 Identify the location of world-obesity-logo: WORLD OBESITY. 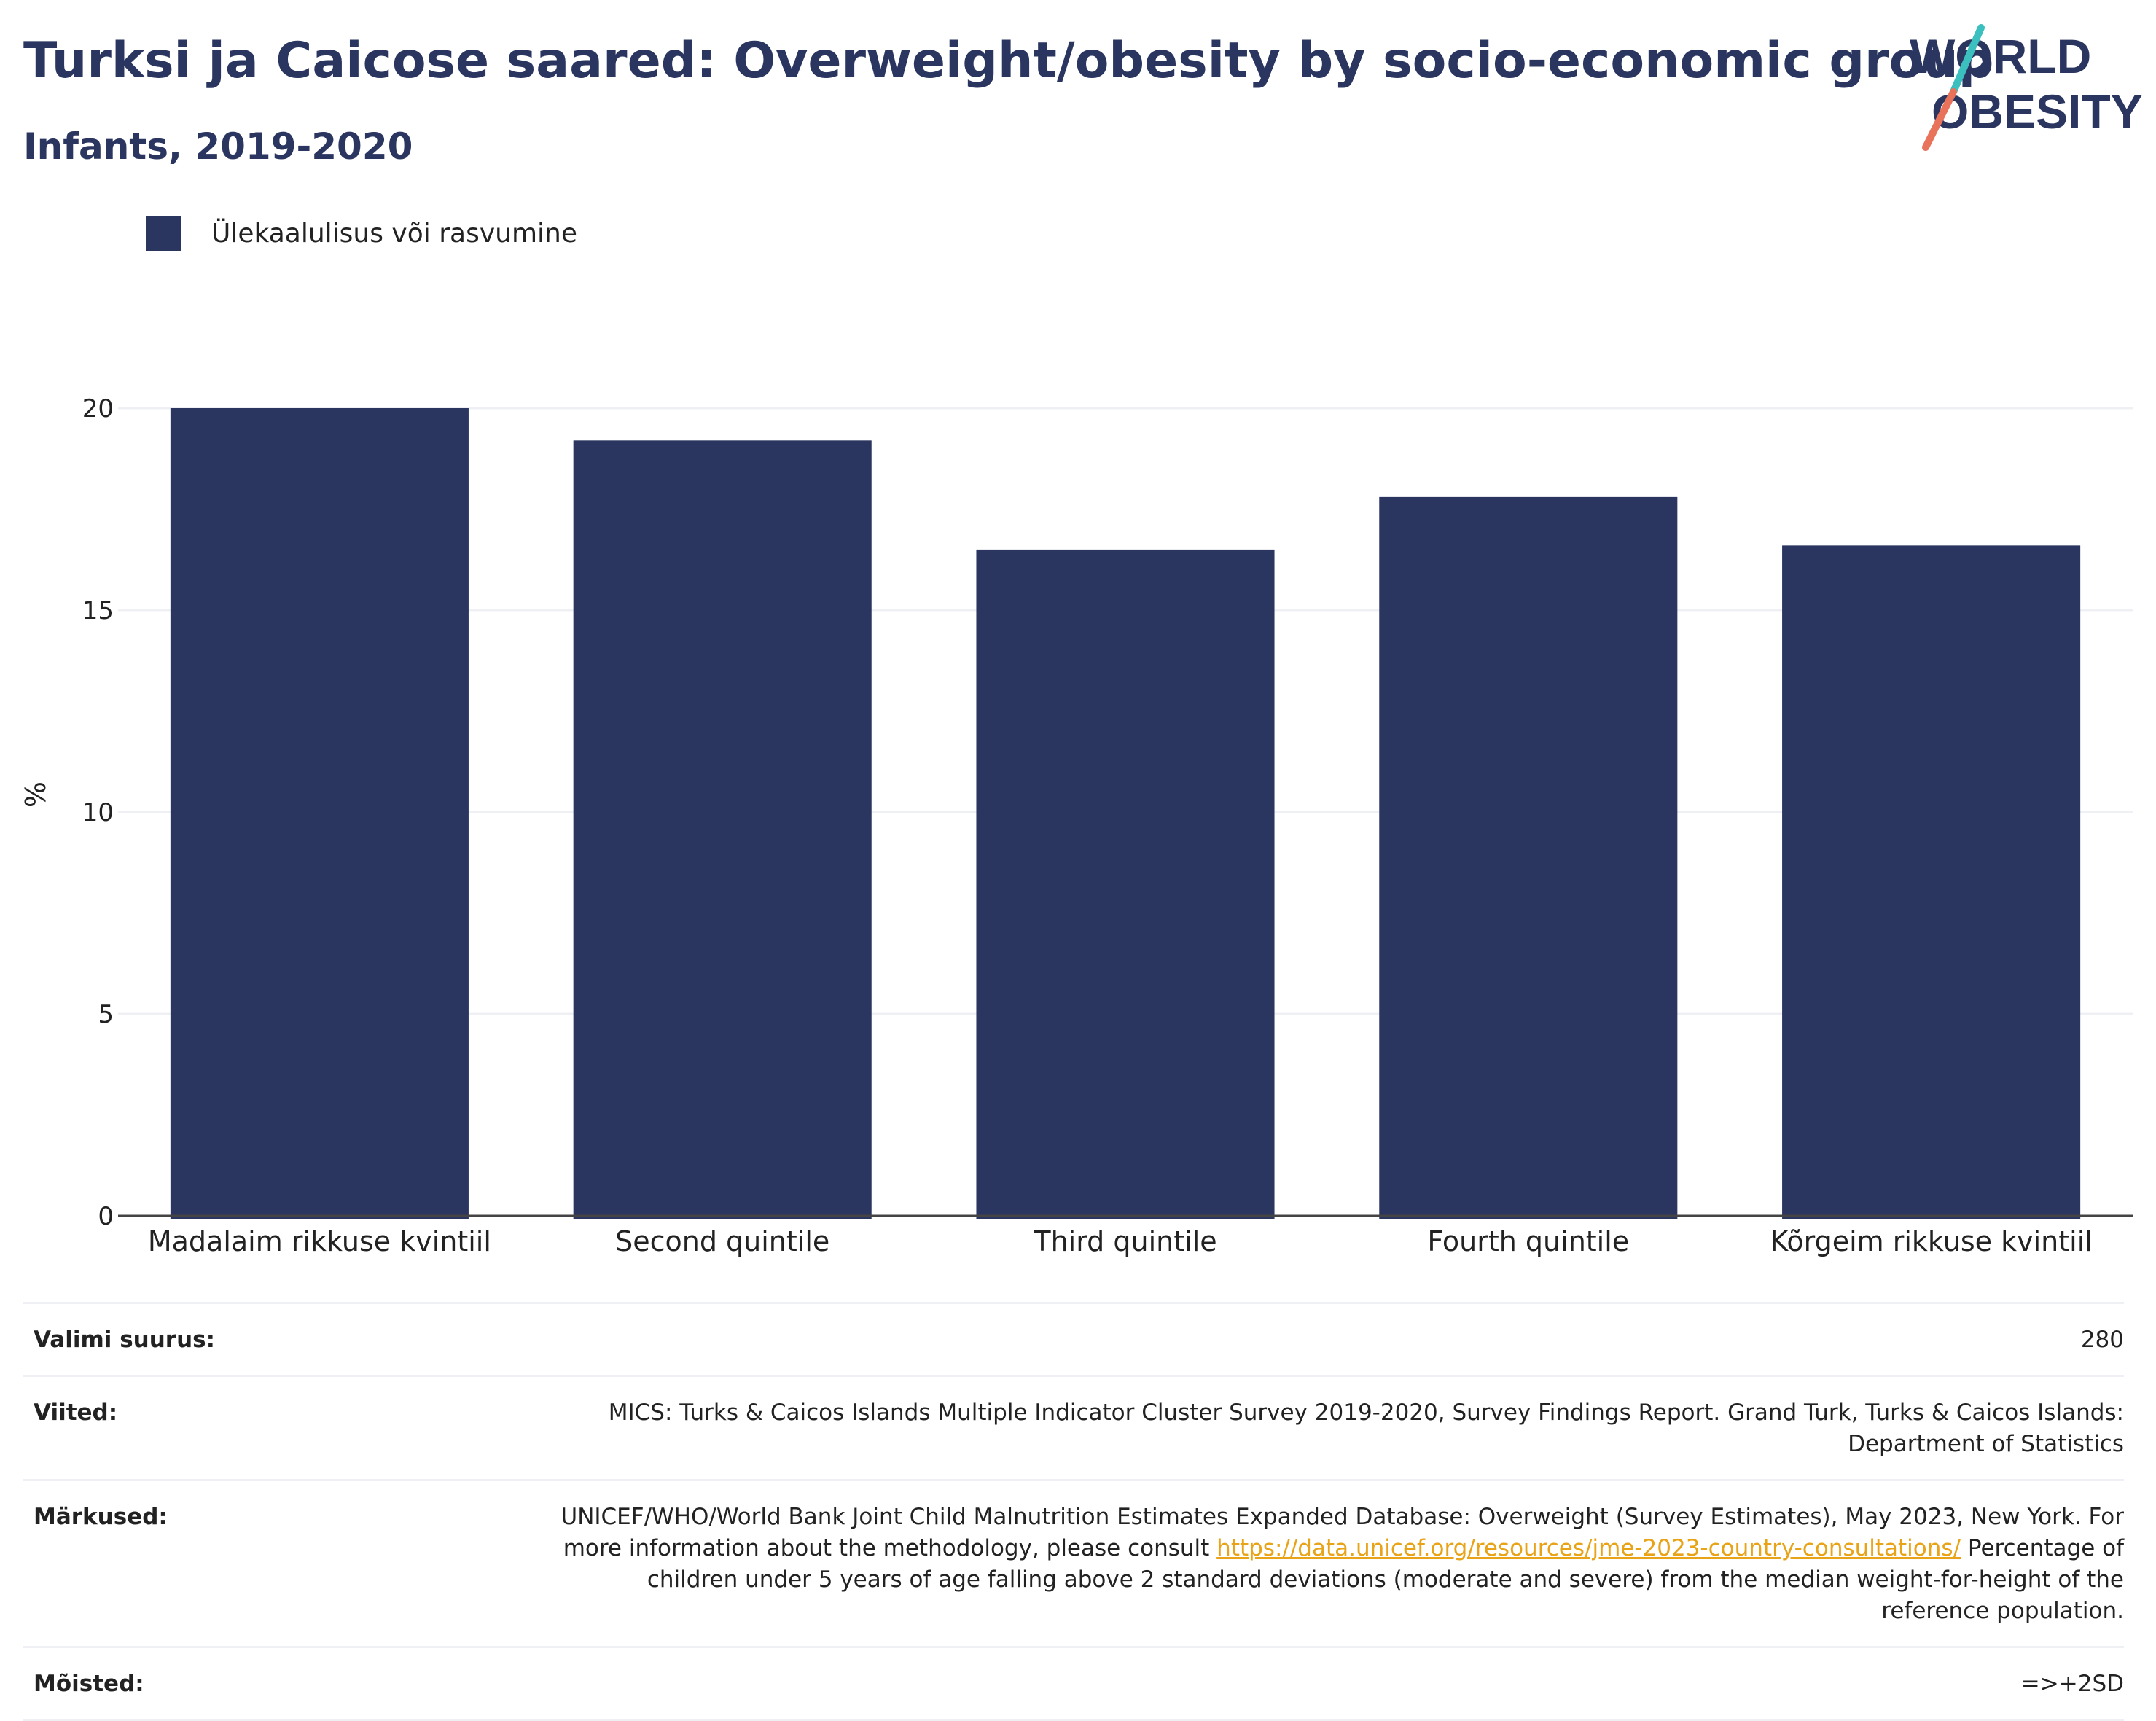
(2019, 91).